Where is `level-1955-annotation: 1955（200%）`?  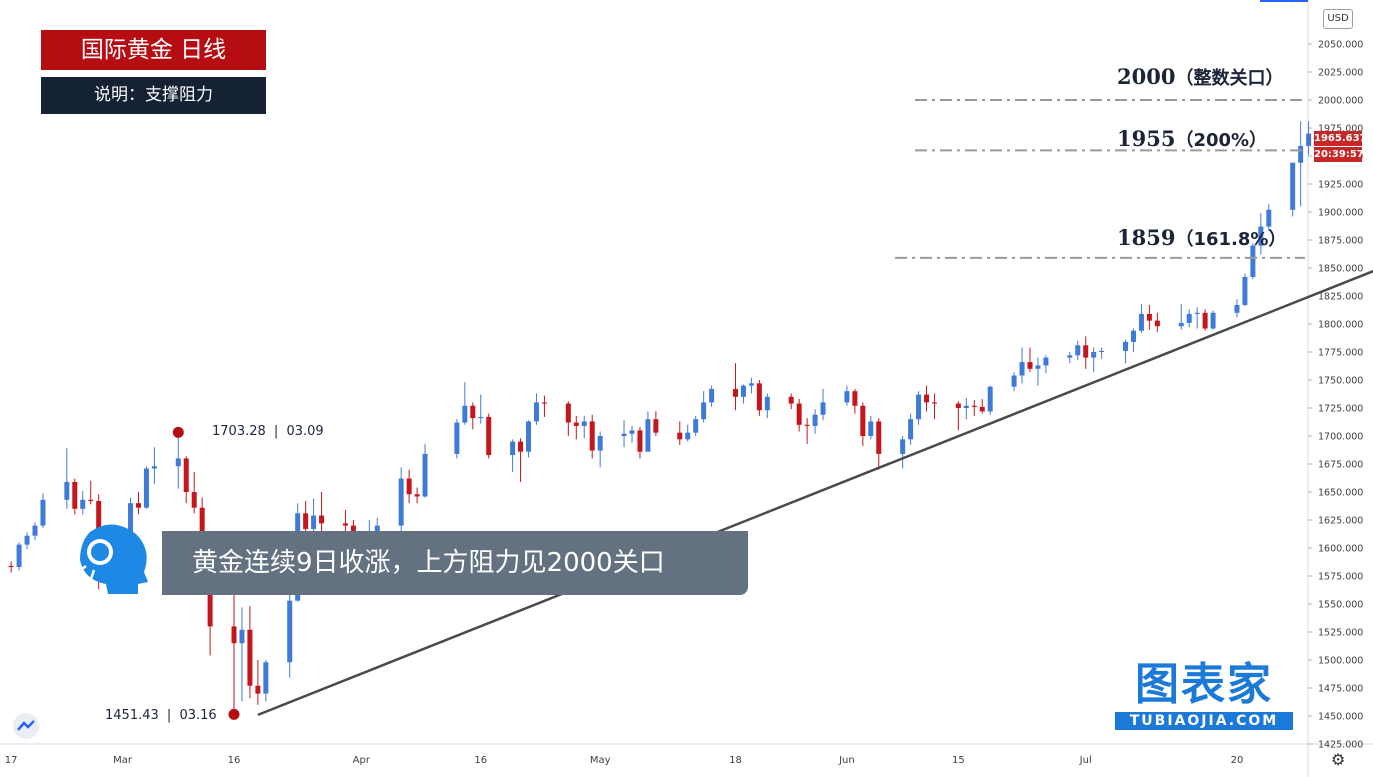
level-1955-annotation: 1955（200%） is located at coordinates (1192, 139).